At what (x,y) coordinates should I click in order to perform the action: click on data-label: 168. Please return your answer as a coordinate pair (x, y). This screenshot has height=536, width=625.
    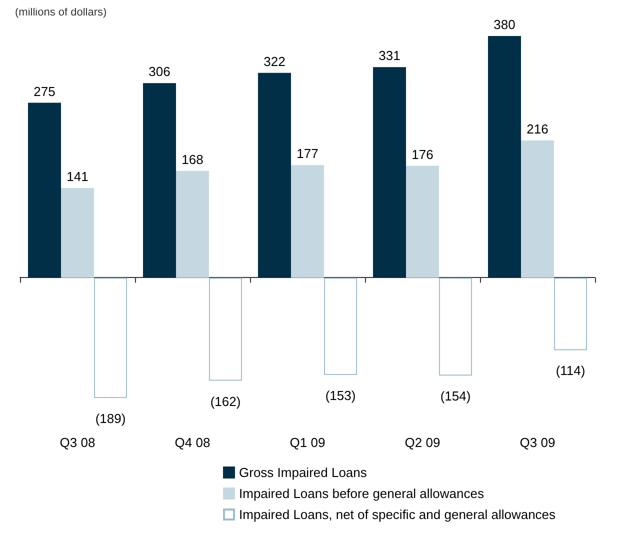
    Looking at the image, I should click on (193, 159).